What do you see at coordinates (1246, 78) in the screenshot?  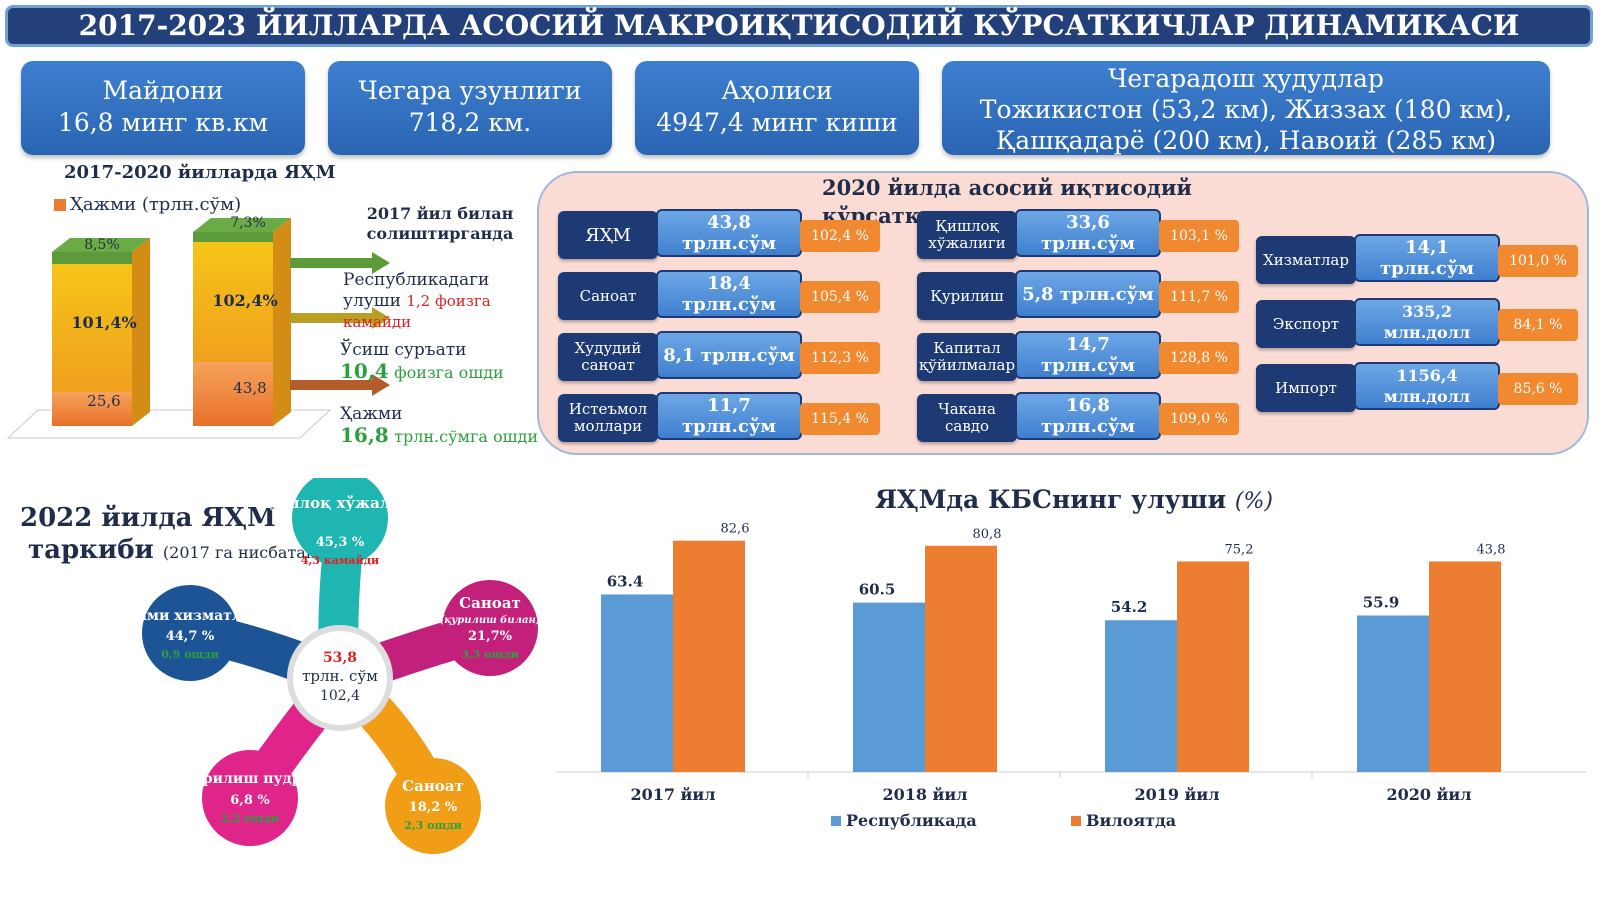 I see `neighbors-label: Чегарадош ҳудудлар` at bounding box center [1246, 78].